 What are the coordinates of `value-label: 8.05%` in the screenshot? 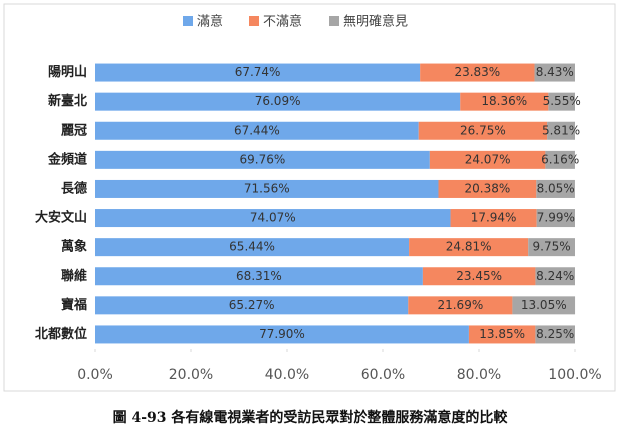 It's located at (556, 188).